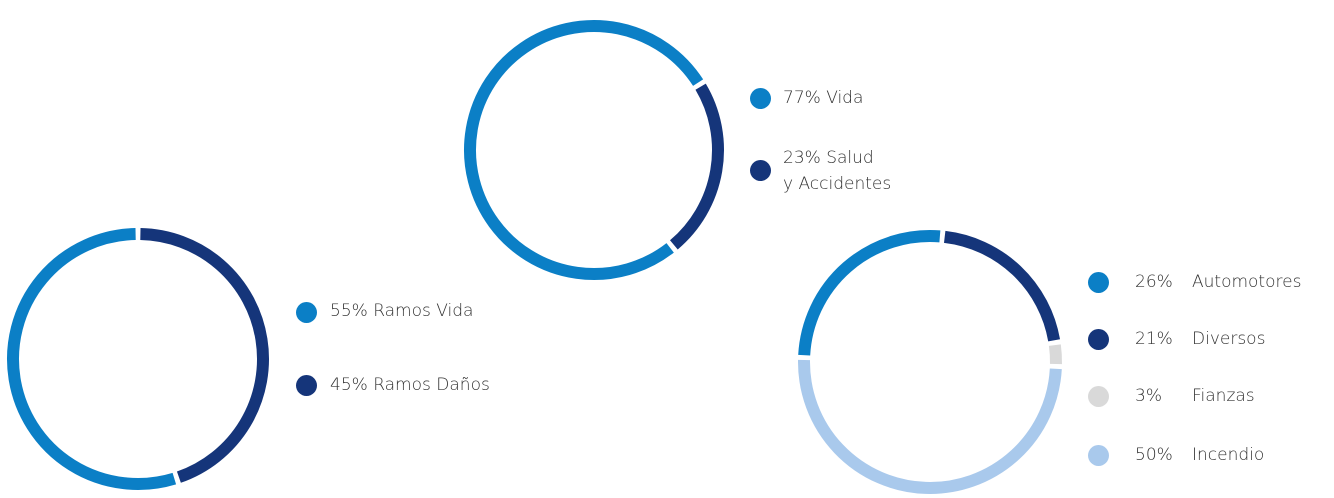  I want to click on legend-label: Diversos, so click(1229, 339).